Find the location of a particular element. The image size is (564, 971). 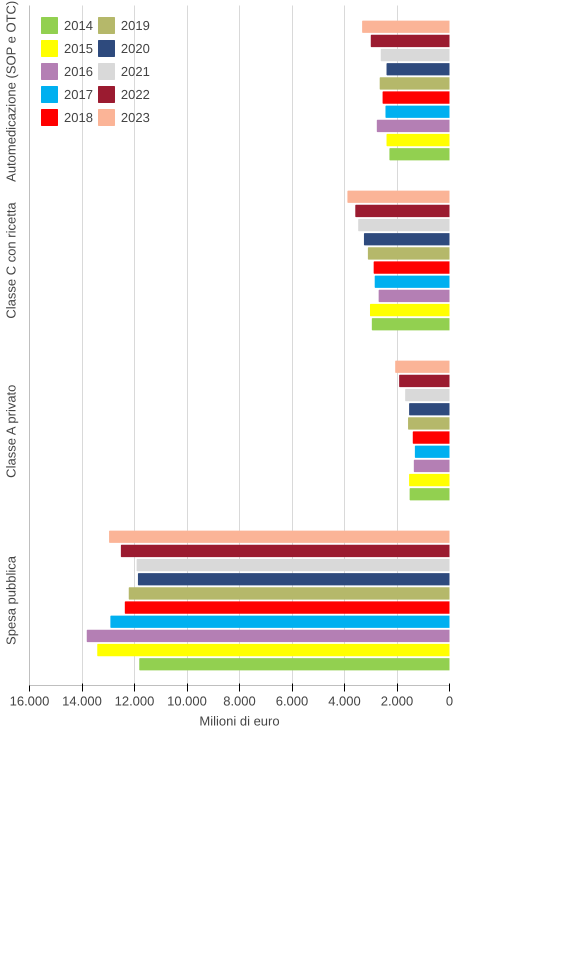

legend-label: 2021 is located at coordinates (135, 71).